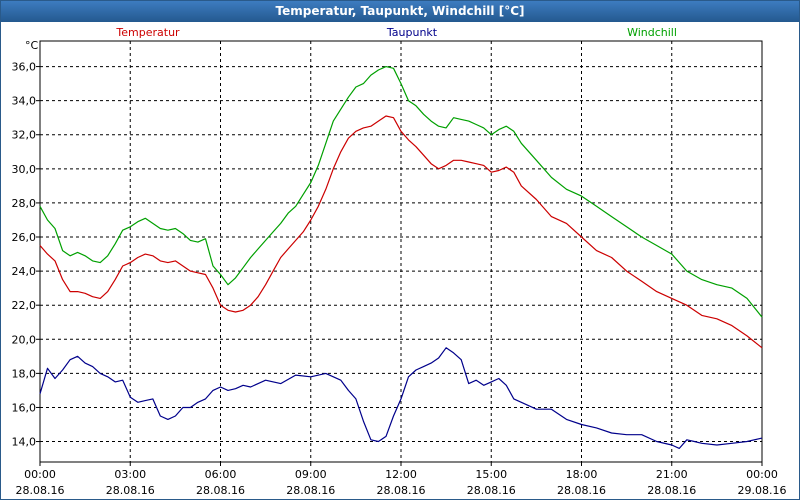 This screenshot has width=800, height=500. I want to click on legend-entry-temperatur: Temperatur, so click(147, 32).